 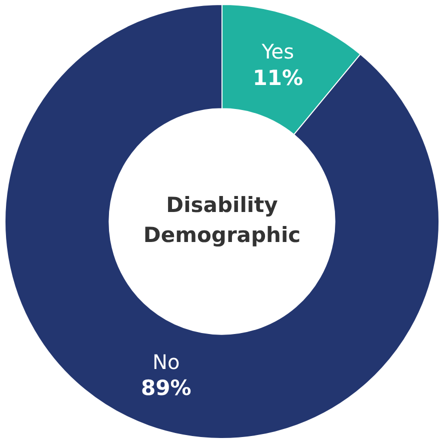 I want to click on slice-label: No, so click(x=166, y=362).